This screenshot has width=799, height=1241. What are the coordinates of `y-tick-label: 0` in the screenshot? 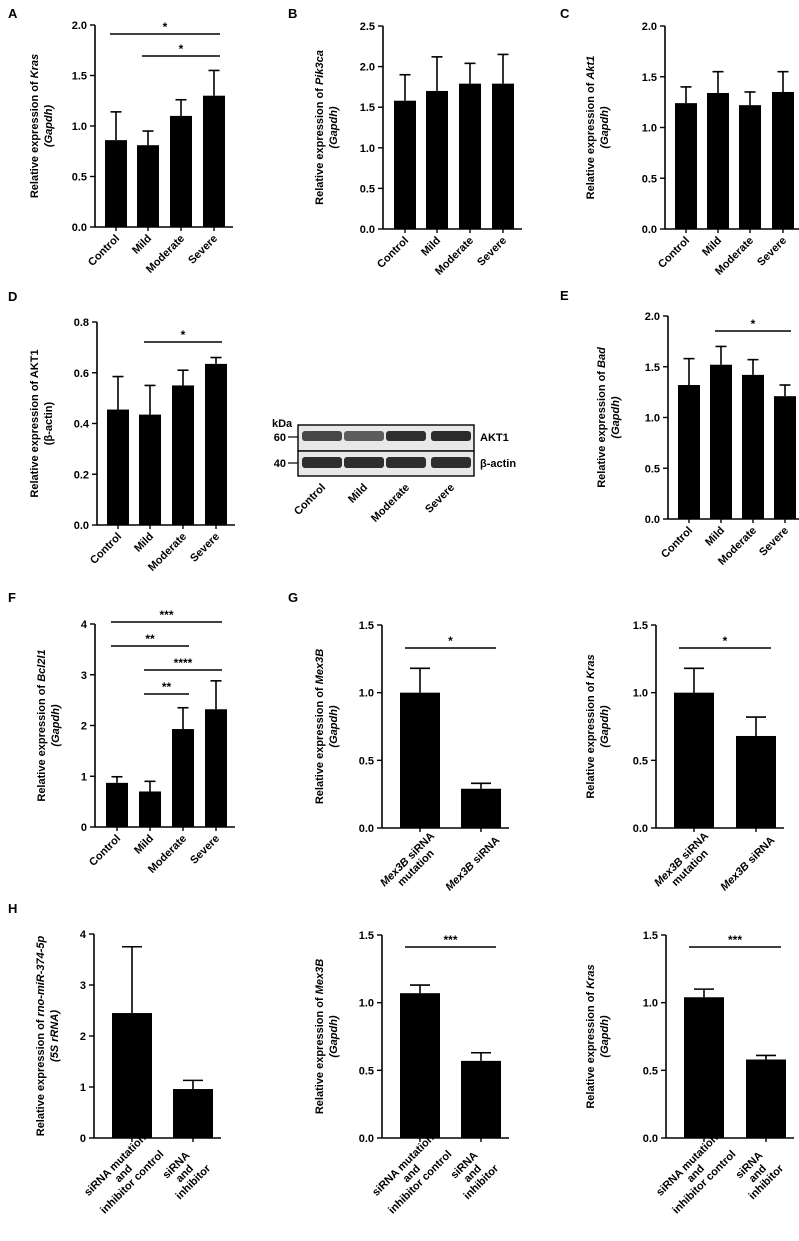 It's located at (84, 828).